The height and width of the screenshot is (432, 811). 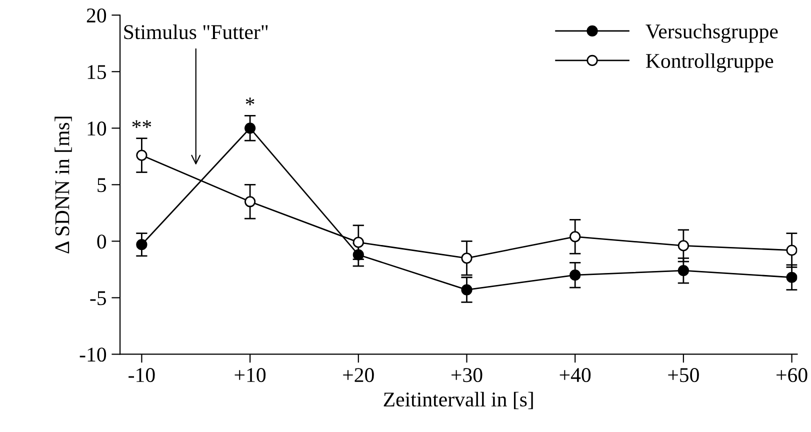 I want to click on x-tick-label: +50, so click(x=683, y=375).